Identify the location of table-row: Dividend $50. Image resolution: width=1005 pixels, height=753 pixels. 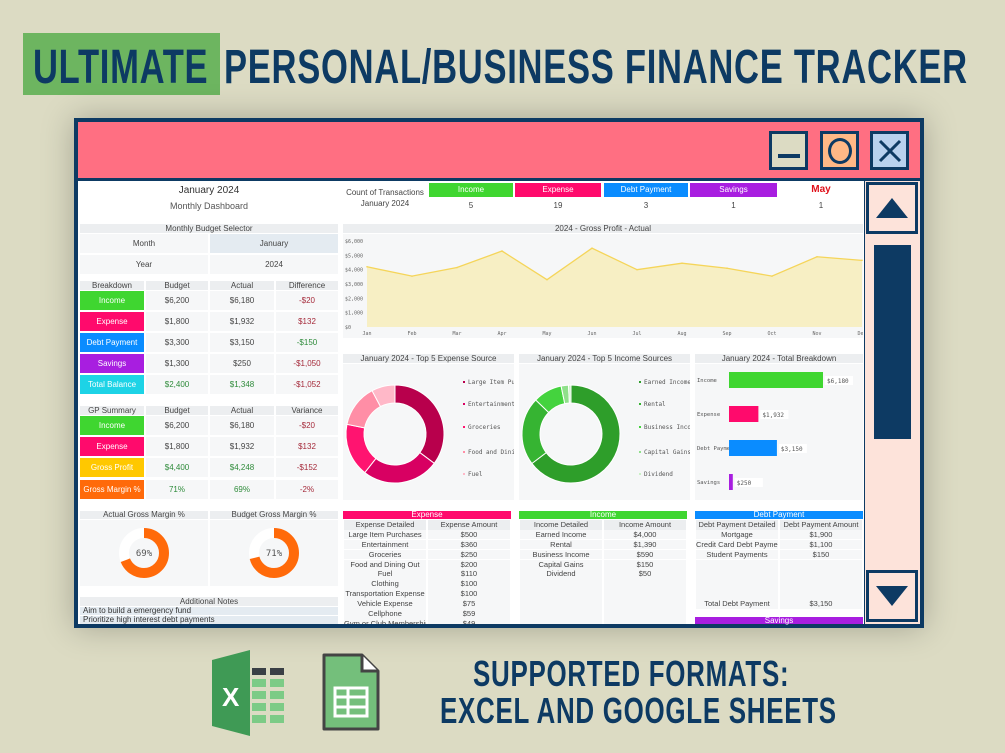
(603, 574).